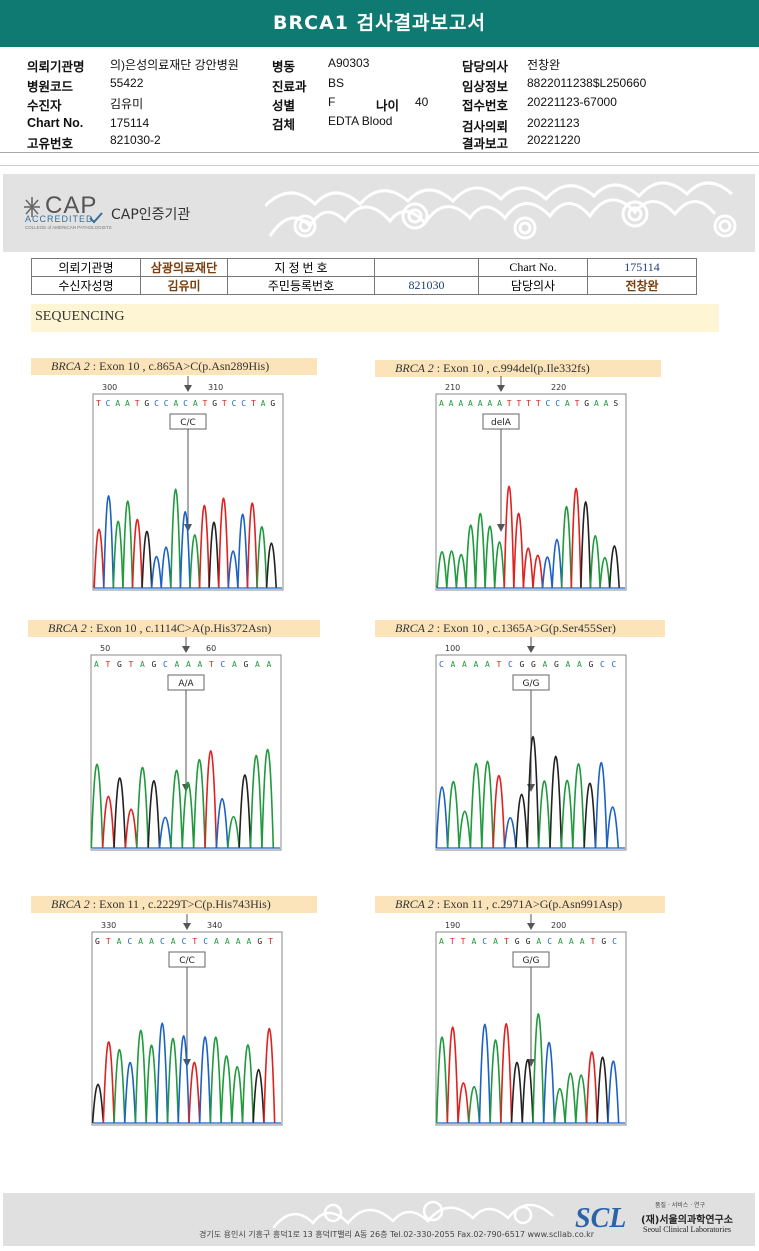  Describe the element at coordinates (452, 925) in the screenshot. I see `position-label: 190` at that location.